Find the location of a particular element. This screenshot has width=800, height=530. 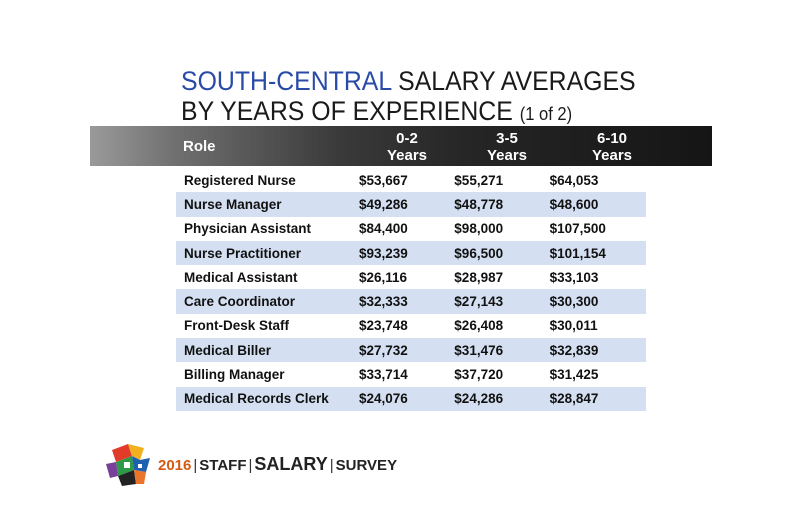

title-line2-text: BY YEARS OF EXPERIENCE is located at coordinates (347, 111).